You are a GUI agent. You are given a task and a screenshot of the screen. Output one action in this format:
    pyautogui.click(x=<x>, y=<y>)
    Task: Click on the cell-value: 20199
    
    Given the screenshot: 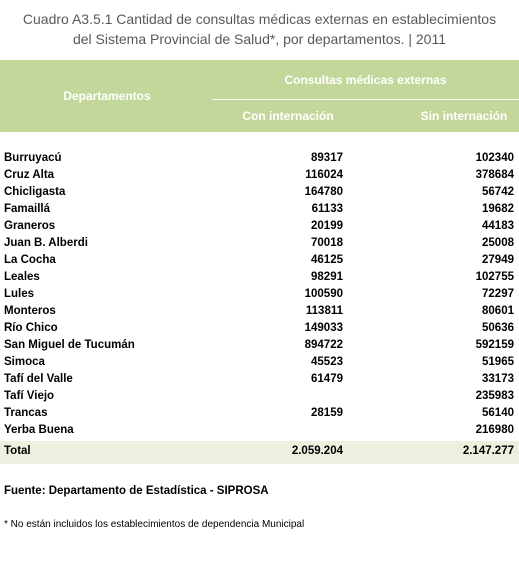 What is the action you would take?
    pyautogui.click(x=327, y=226)
    